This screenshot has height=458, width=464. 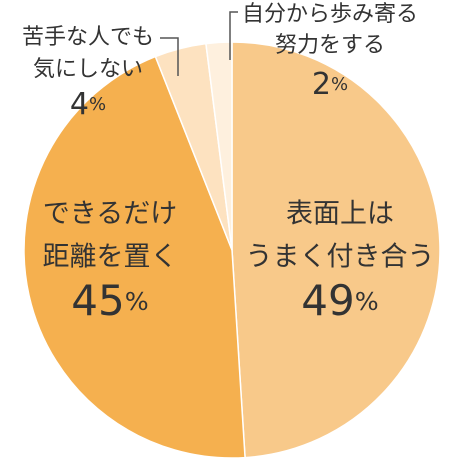 I want to click on value-label: 45%, so click(x=109, y=300).